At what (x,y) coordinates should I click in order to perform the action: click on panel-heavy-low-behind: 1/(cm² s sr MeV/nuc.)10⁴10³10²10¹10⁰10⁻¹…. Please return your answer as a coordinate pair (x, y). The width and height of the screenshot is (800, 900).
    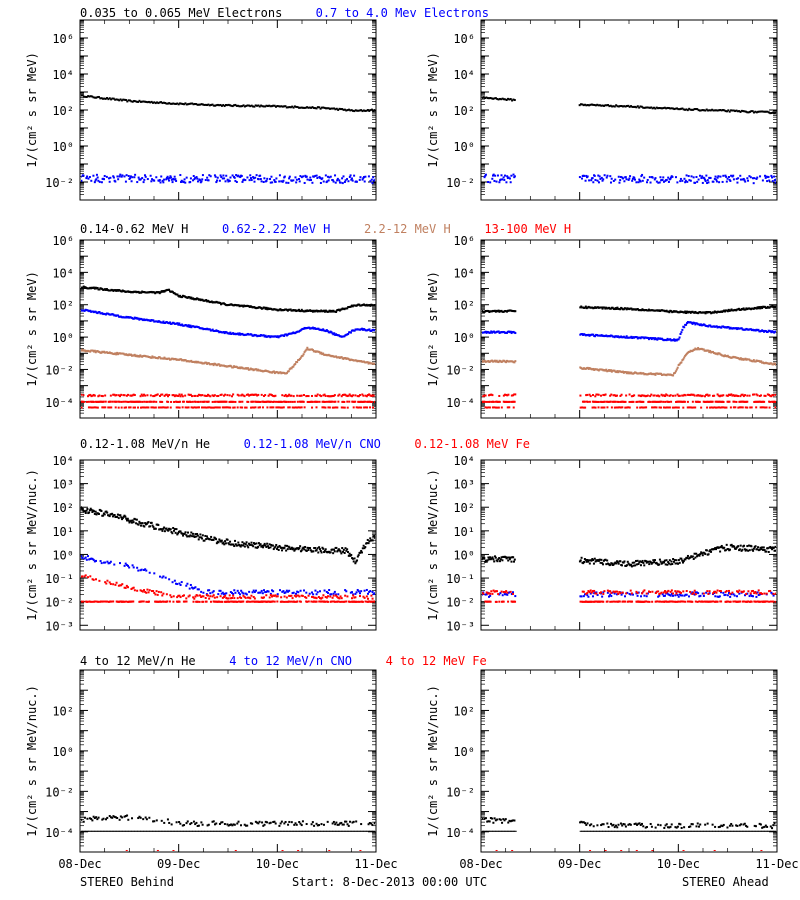
    Looking at the image, I should click on (201, 543).